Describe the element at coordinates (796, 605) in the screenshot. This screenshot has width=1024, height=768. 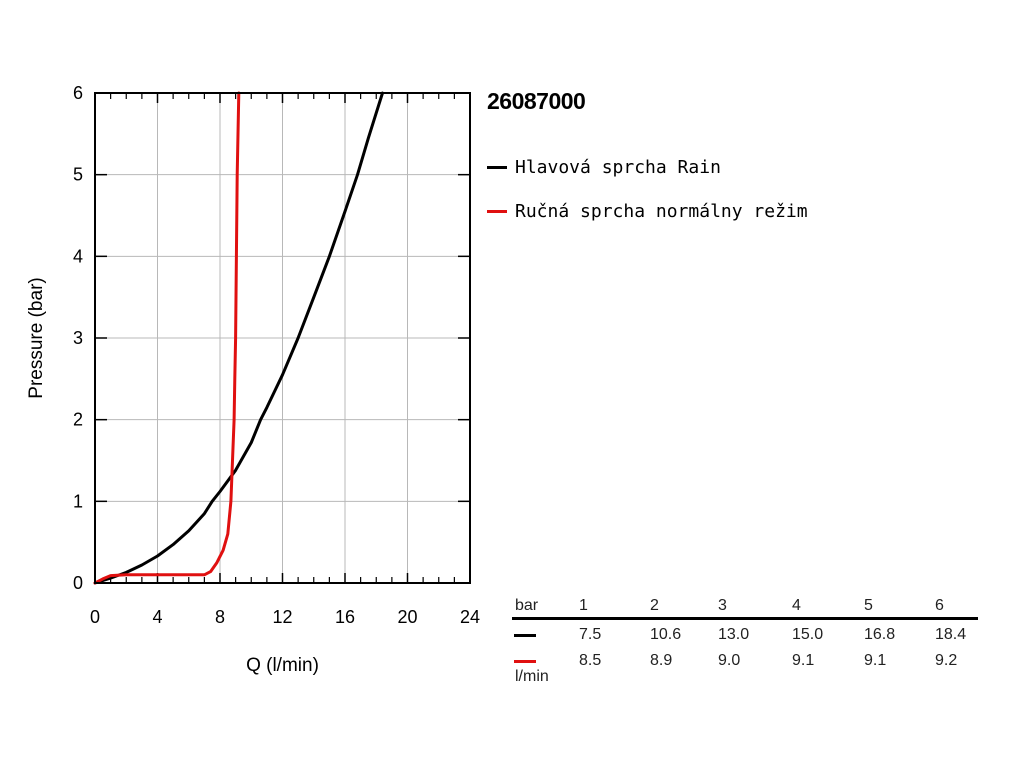
I see `table-header-cell: 4` at that location.